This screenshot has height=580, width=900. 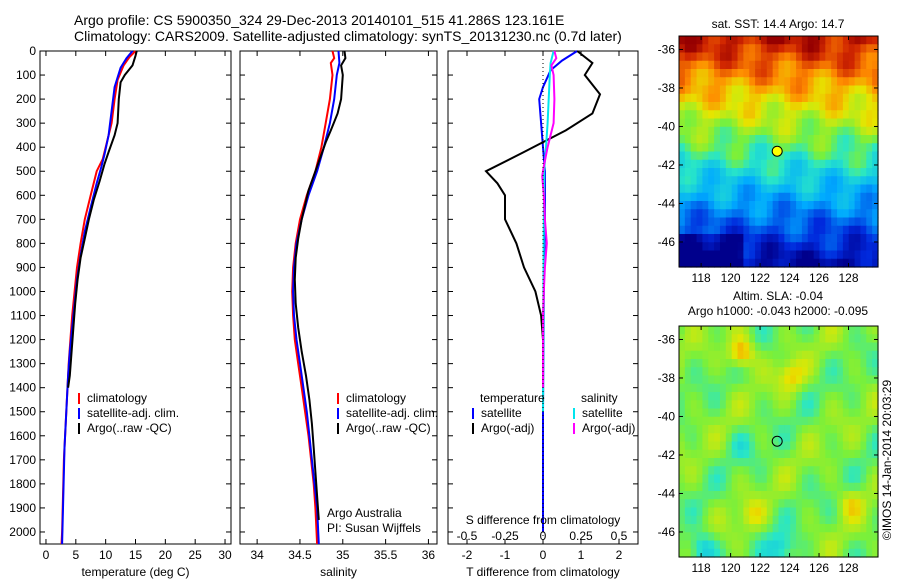 What do you see at coordinates (22, 460) in the screenshot?
I see `y-tick-label: 1700` at bounding box center [22, 460].